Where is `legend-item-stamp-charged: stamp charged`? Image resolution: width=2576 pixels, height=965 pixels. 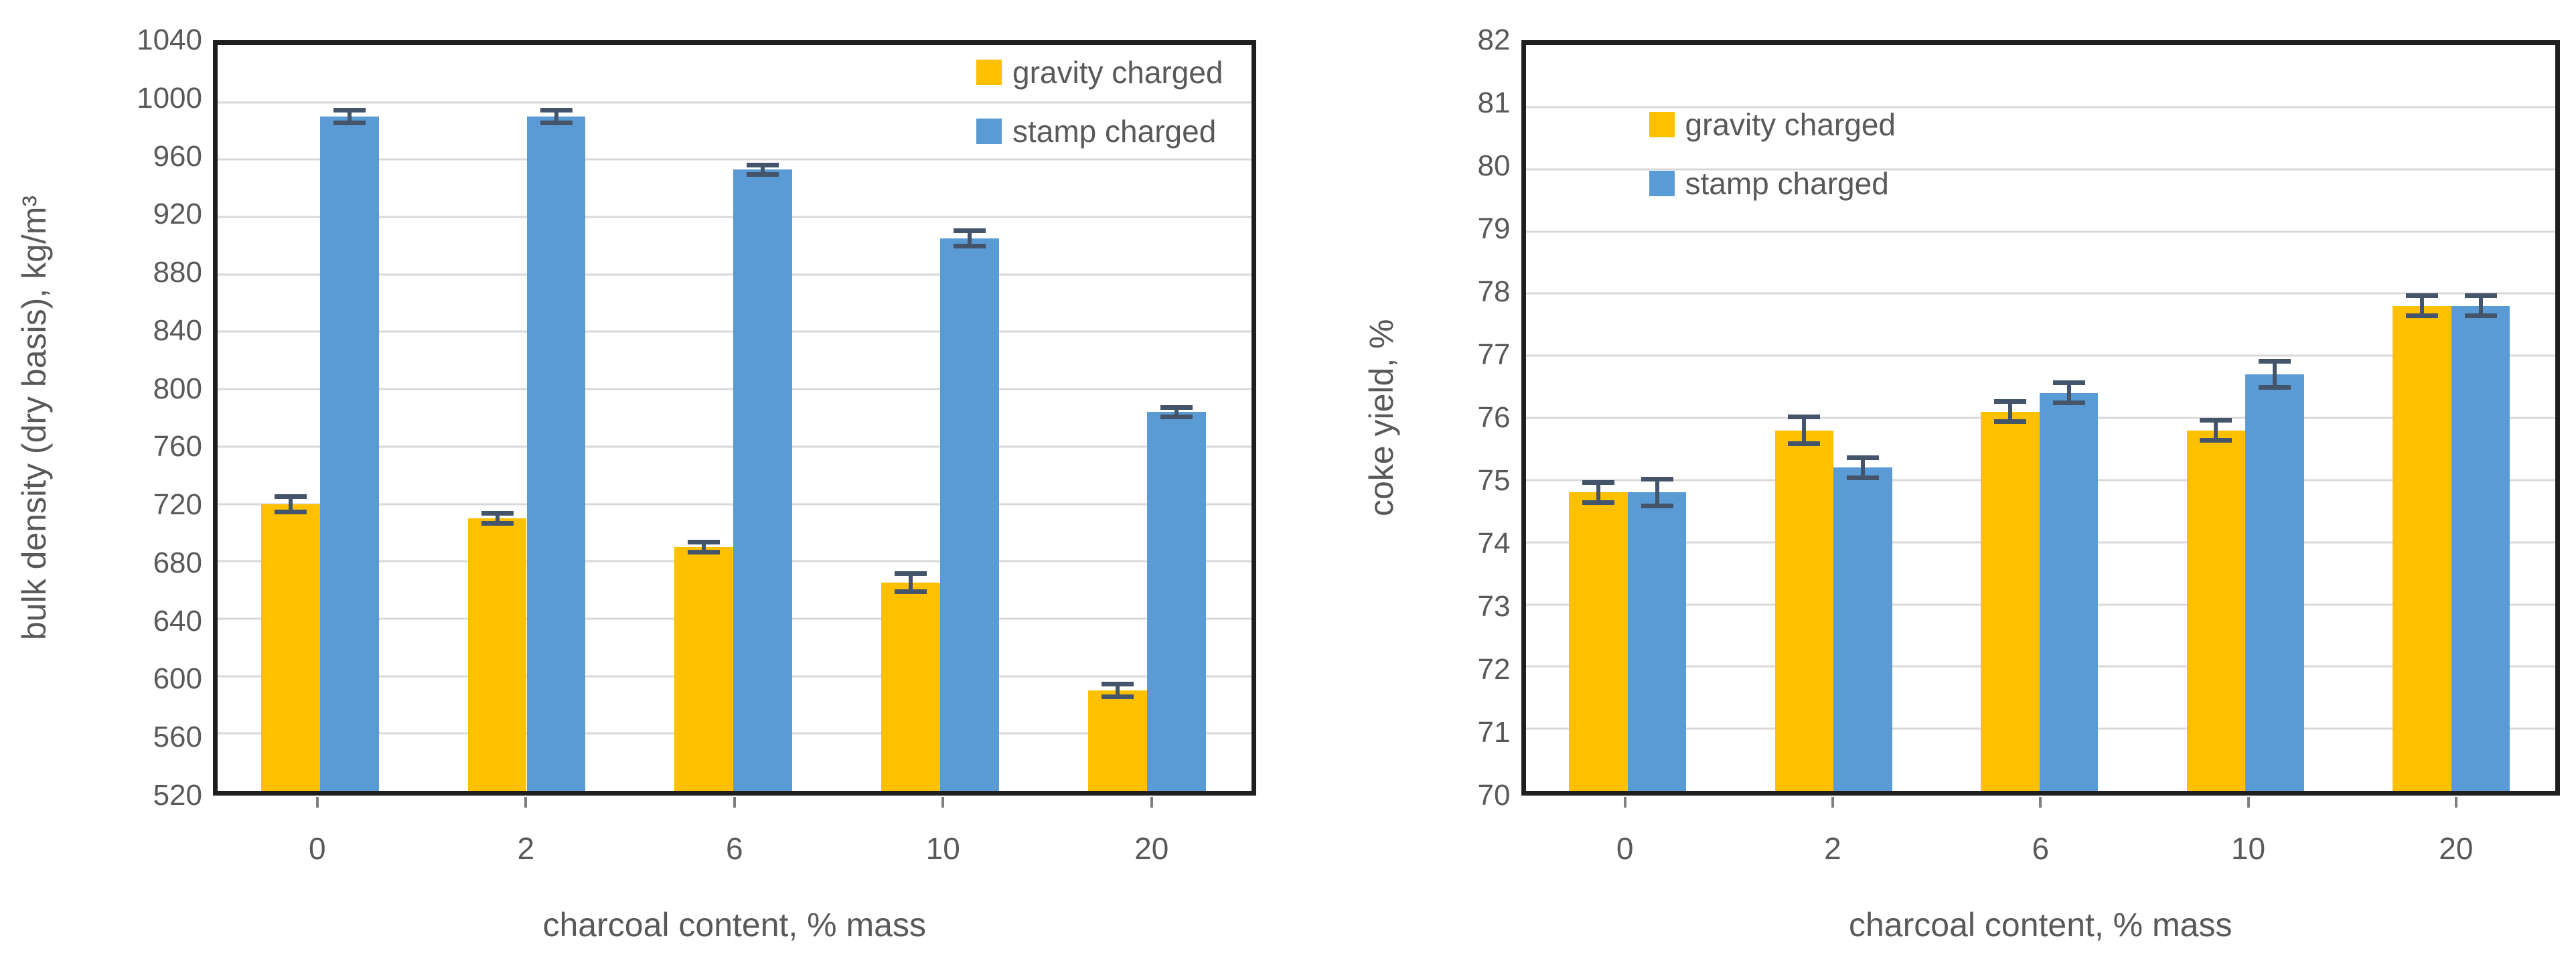
legend-item-stamp-charged: stamp charged is located at coordinates (1099, 131).